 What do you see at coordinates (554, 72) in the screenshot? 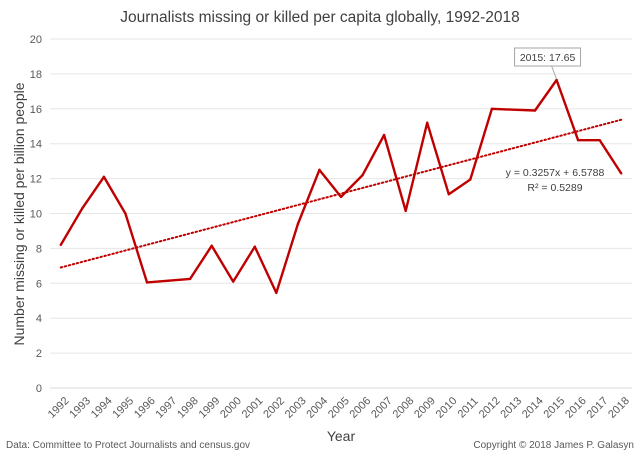
I see `callout-leader` at bounding box center [554, 72].